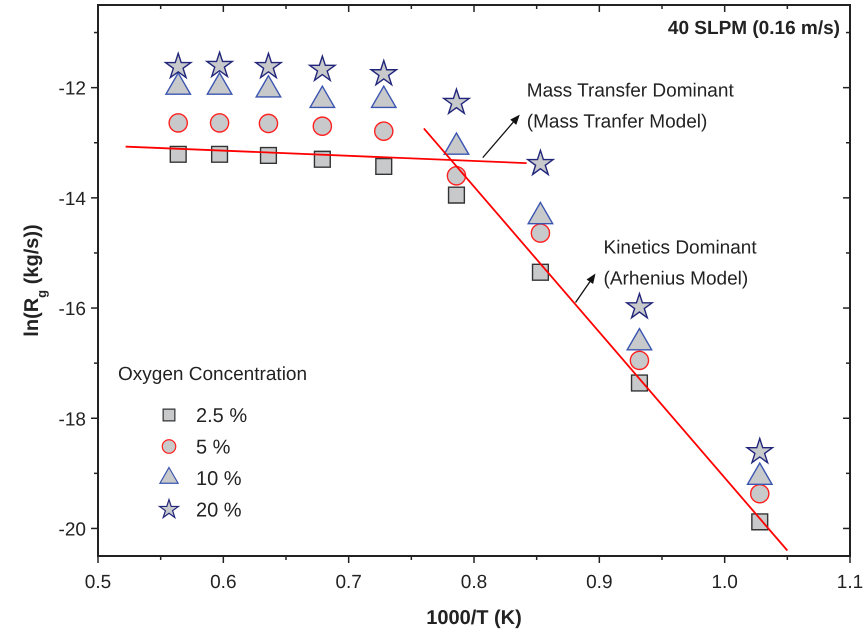 The width and height of the screenshot is (865, 638). I want to click on x-tick-label: 1.1, so click(850, 582).